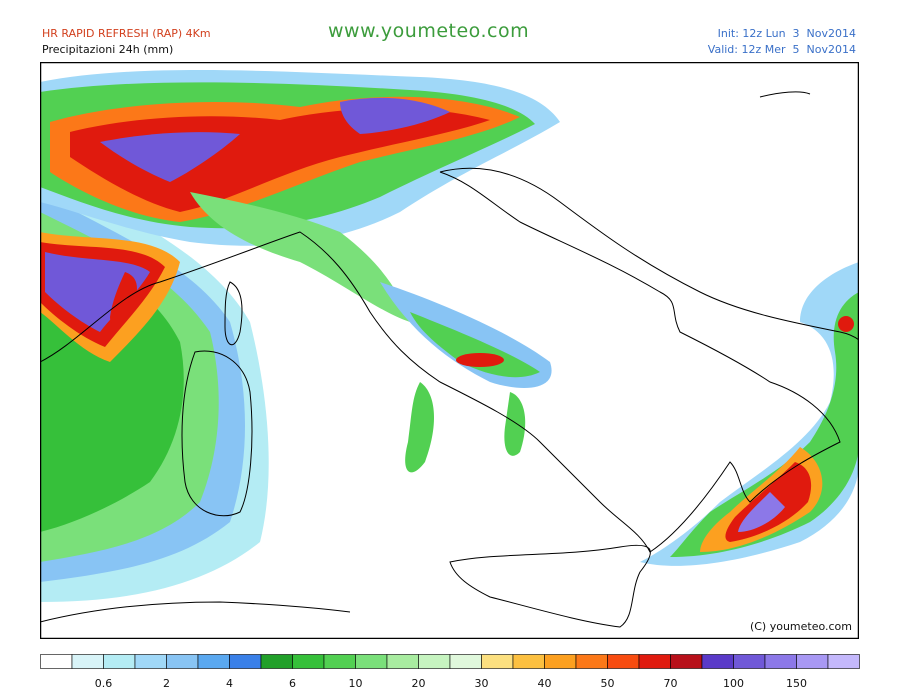  What do you see at coordinates (786, 33) in the screenshot?
I see `init-time: Init: 12z Lun 3 Nov2014` at bounding box center [786, 33].